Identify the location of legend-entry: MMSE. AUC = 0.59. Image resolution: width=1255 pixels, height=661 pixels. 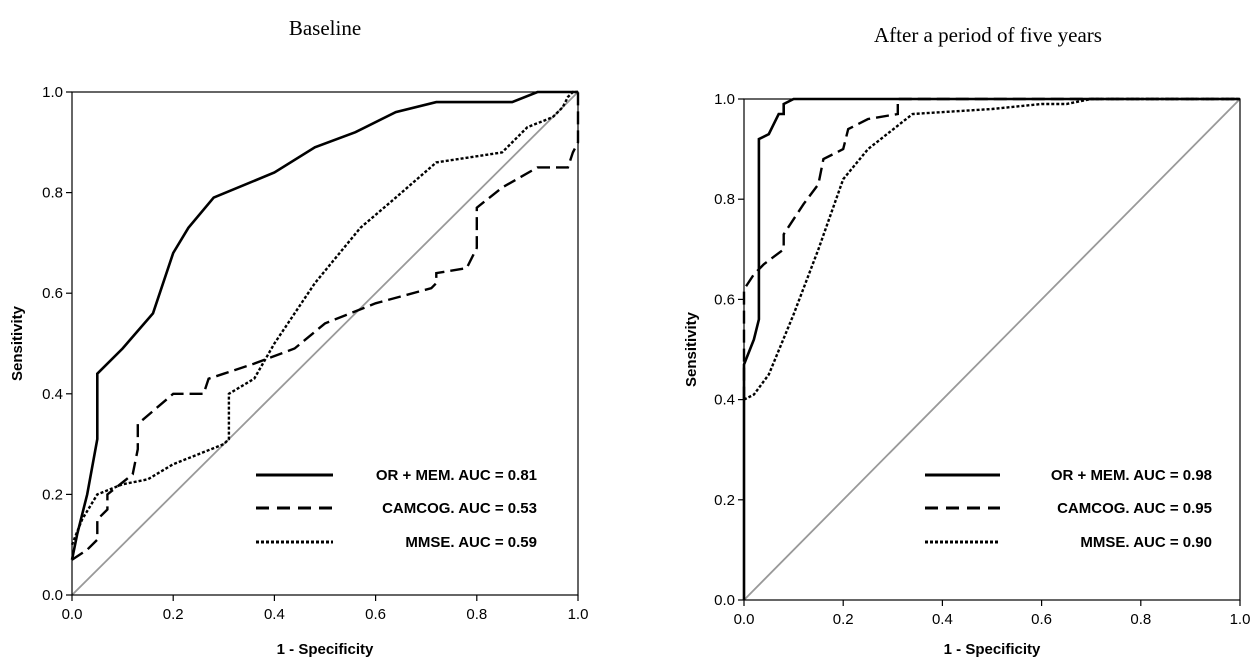
(471, 542).